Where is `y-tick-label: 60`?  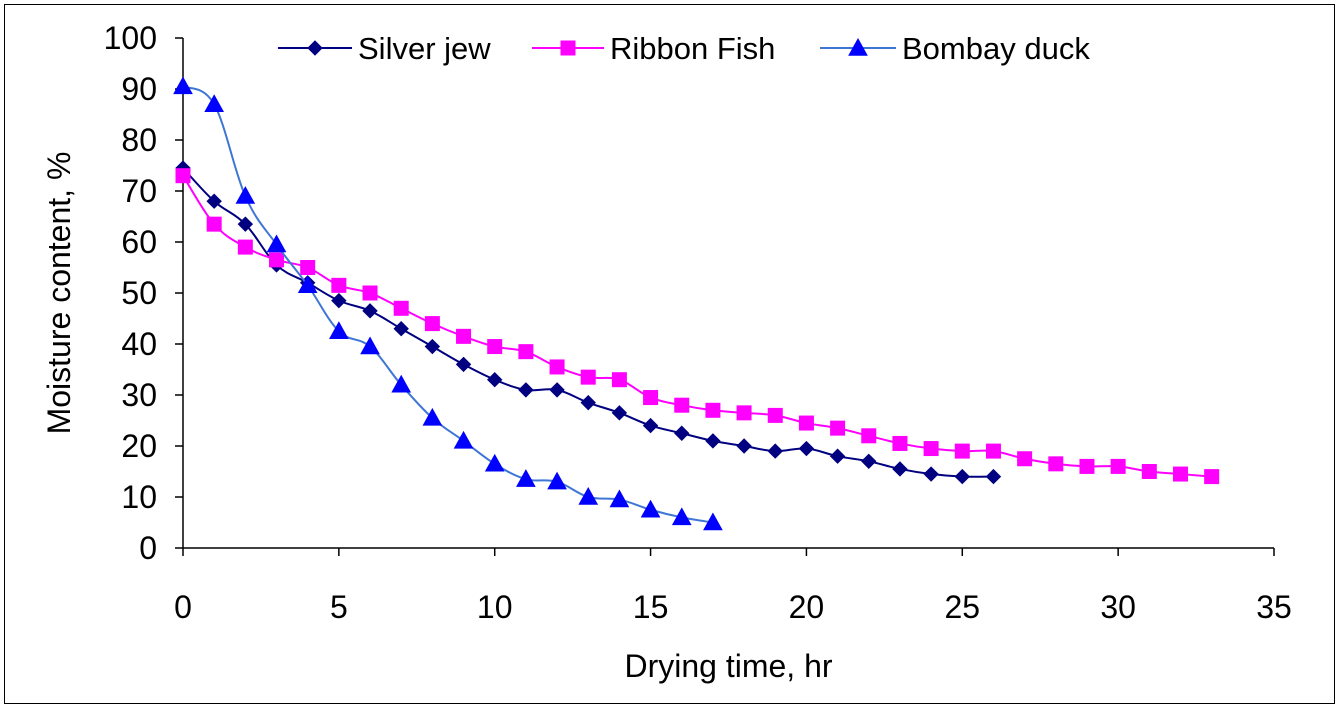 y-tick-label: 60 is located at coordinates (139, 242).